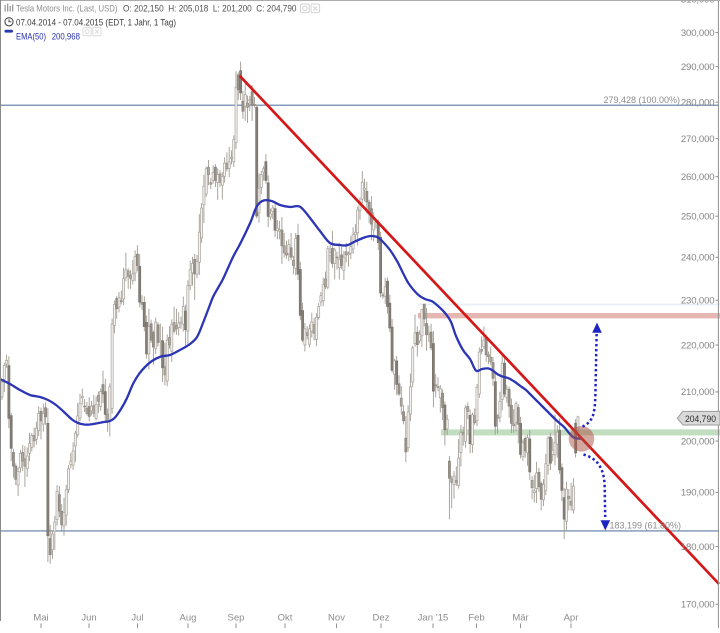 Image resolution: width=720 pixels, height=633 pixels. What do you see at coordinates (188, 618) in the screenshot?
I see `svg-text: Aug` at bounding box center [188, 618].